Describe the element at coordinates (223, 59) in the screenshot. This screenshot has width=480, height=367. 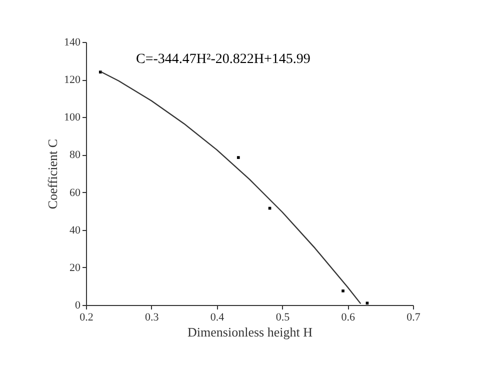
I see `annotation: C=-344.47H²-20.822H+145.99` at that location.